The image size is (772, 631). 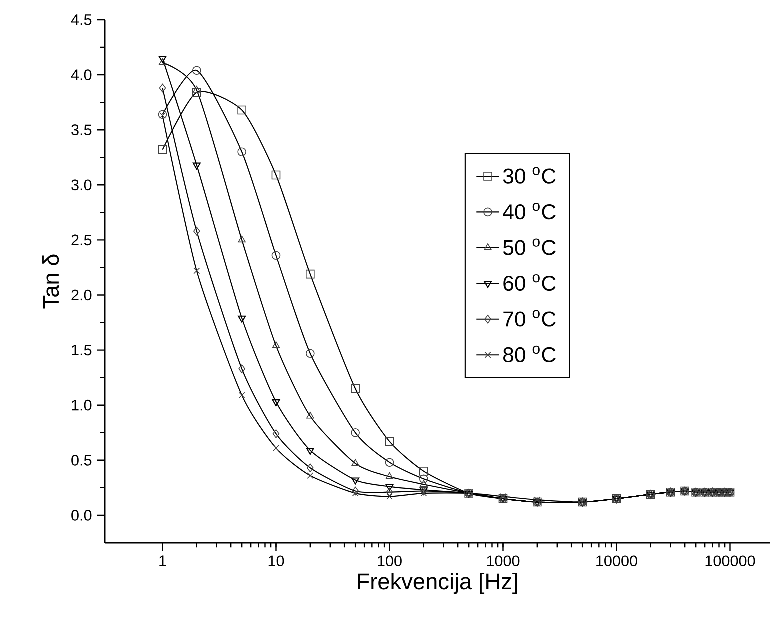 What do you see at coordinates (529, 247) in the screenshot?
I see `legend-label: 50 $^{o}$C` at bounding box center [529, 247].